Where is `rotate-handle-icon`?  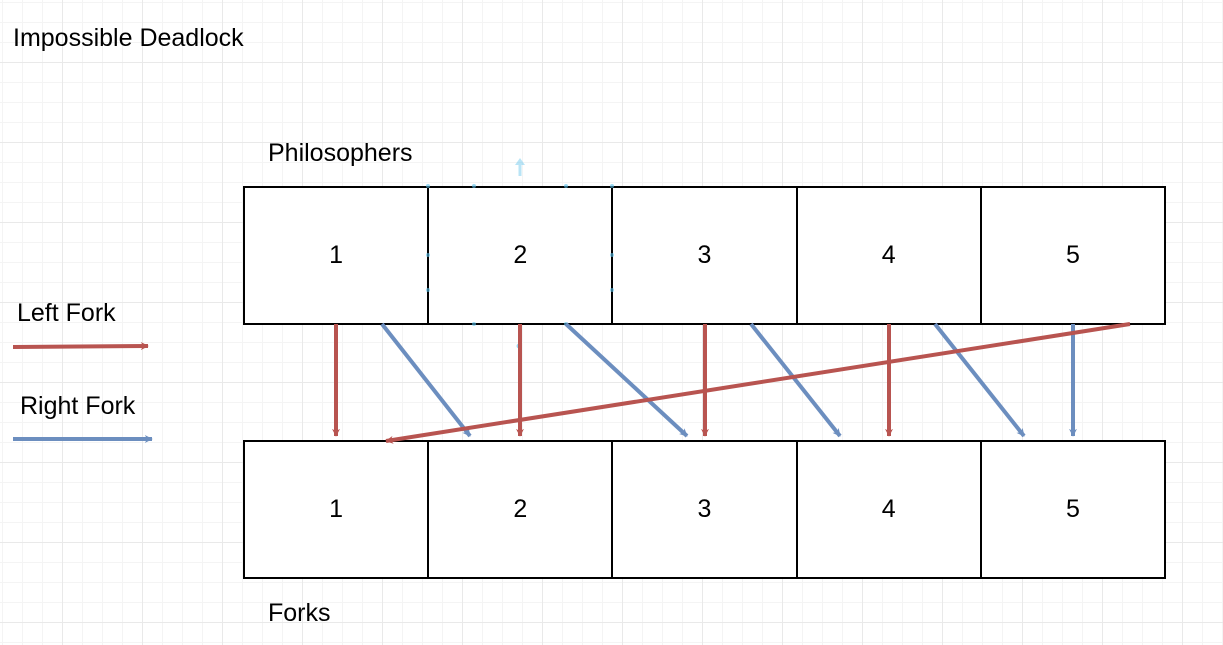
rotate-handle-icon is located at coordinates (520, 167).